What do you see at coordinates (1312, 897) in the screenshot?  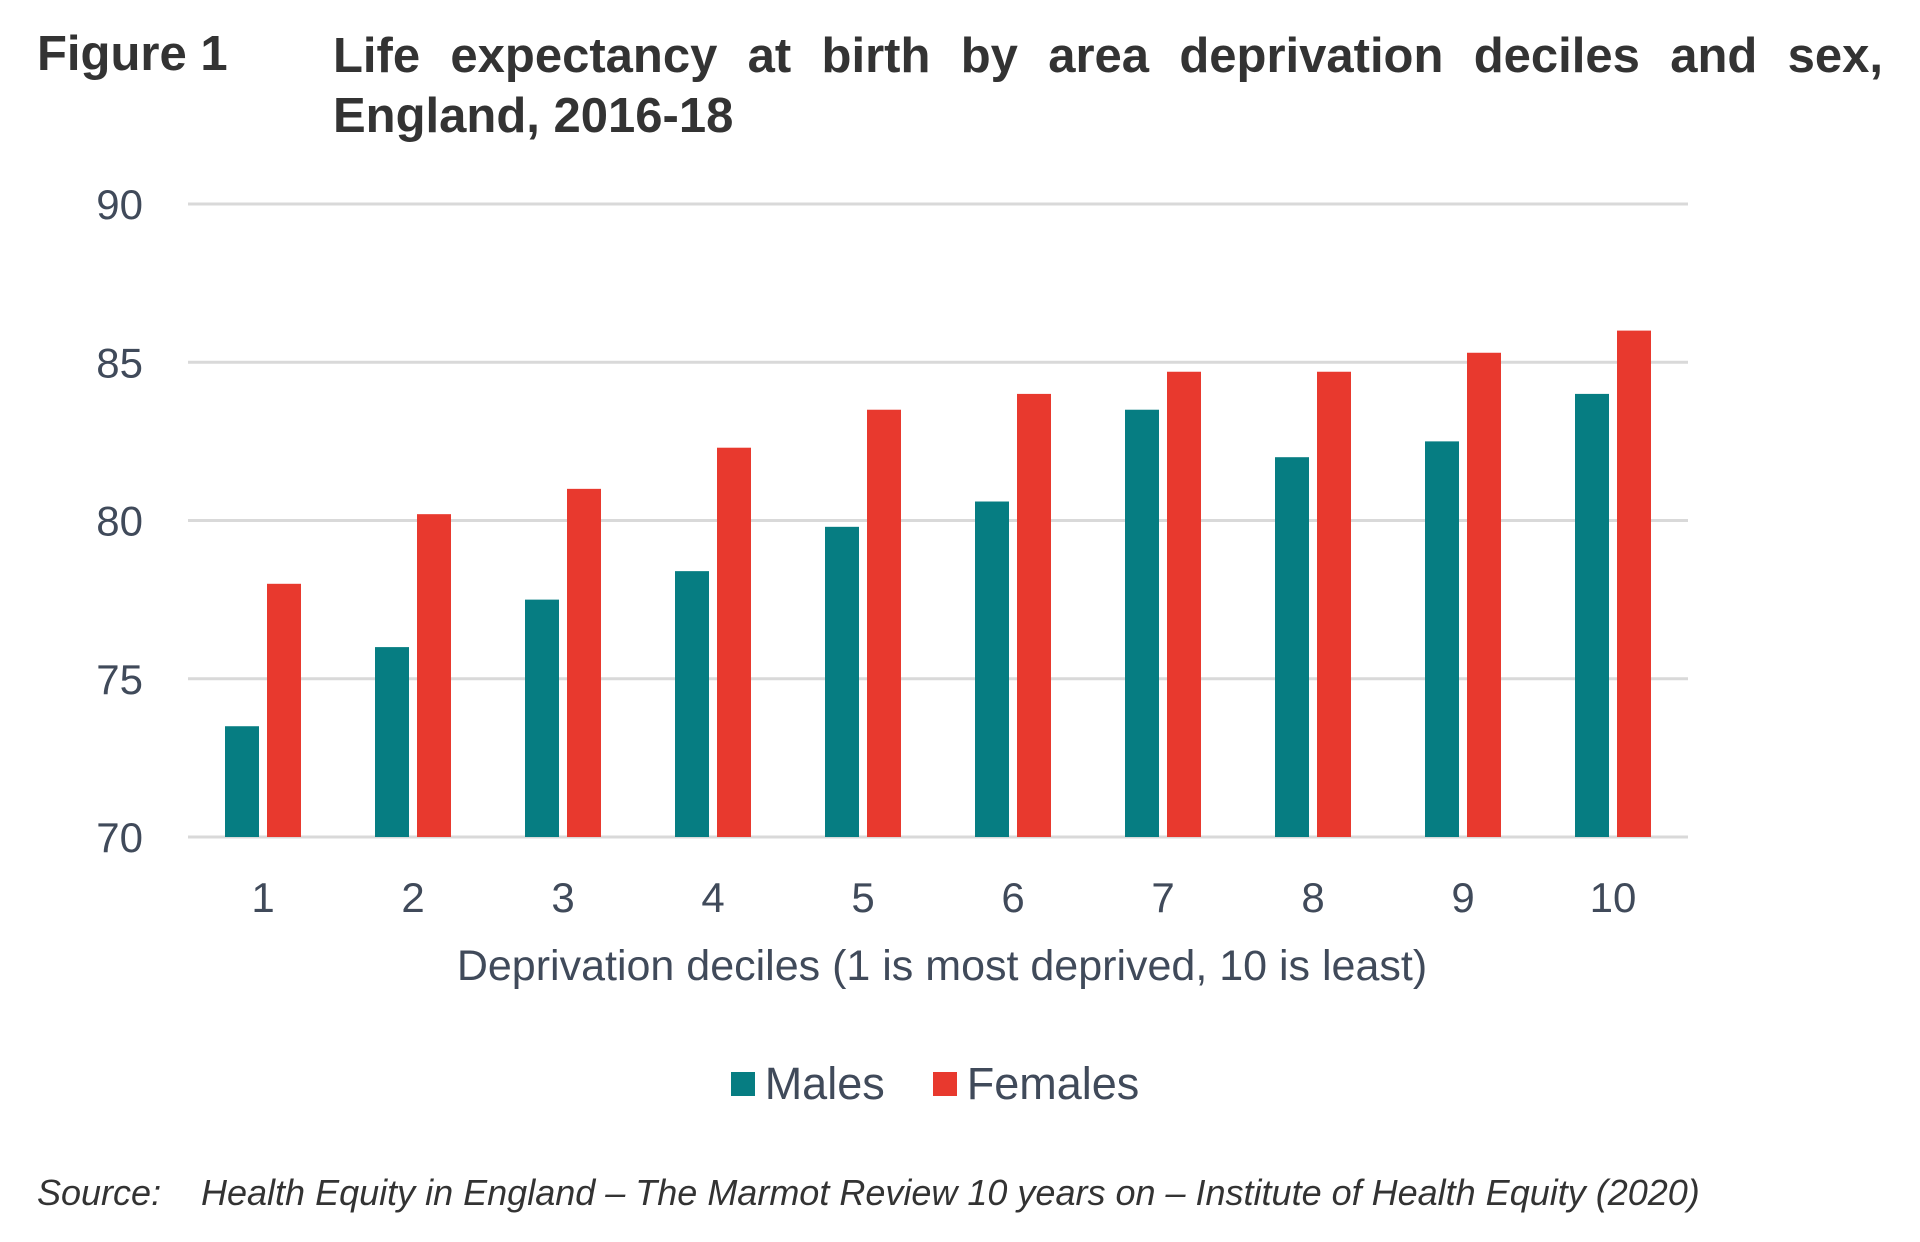 I see `x-tick-label: 8` at bounding box center [1312, 897].